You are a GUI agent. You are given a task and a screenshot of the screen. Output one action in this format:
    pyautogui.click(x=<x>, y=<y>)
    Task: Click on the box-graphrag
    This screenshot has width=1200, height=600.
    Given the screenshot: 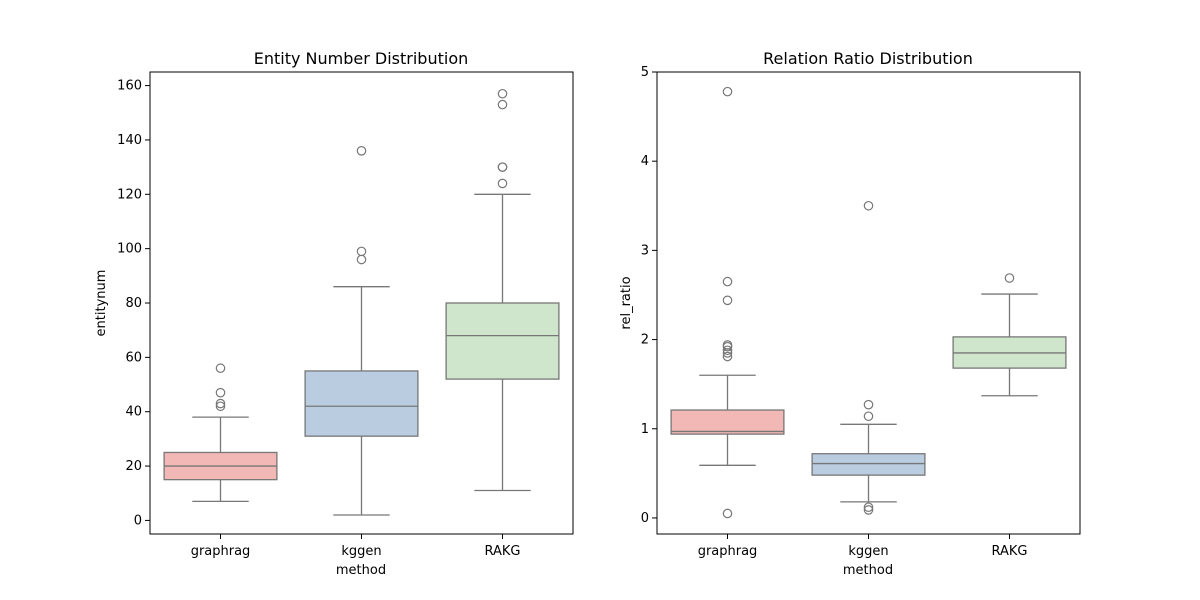 What is the action you would take?
    pyautogui.click(x=727, y=422)
    